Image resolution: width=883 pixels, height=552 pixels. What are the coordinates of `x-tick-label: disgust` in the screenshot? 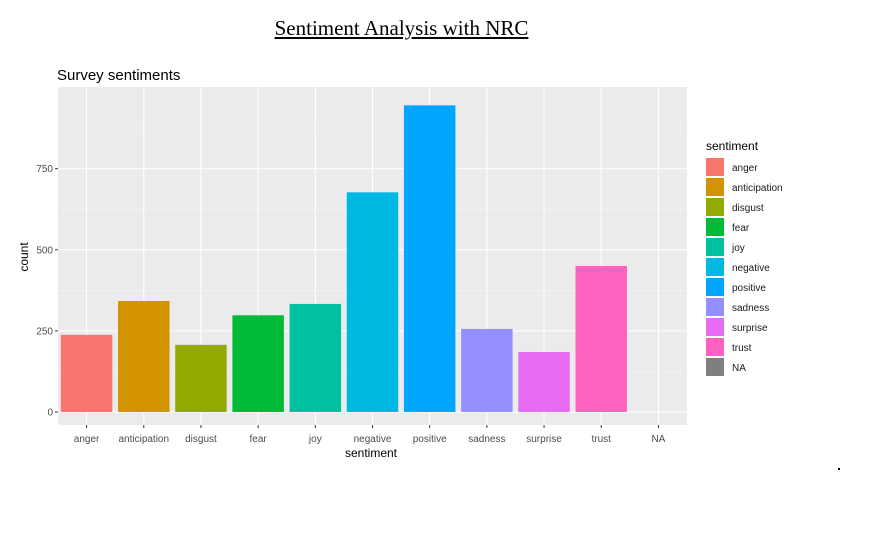 It's located at (201, 439).